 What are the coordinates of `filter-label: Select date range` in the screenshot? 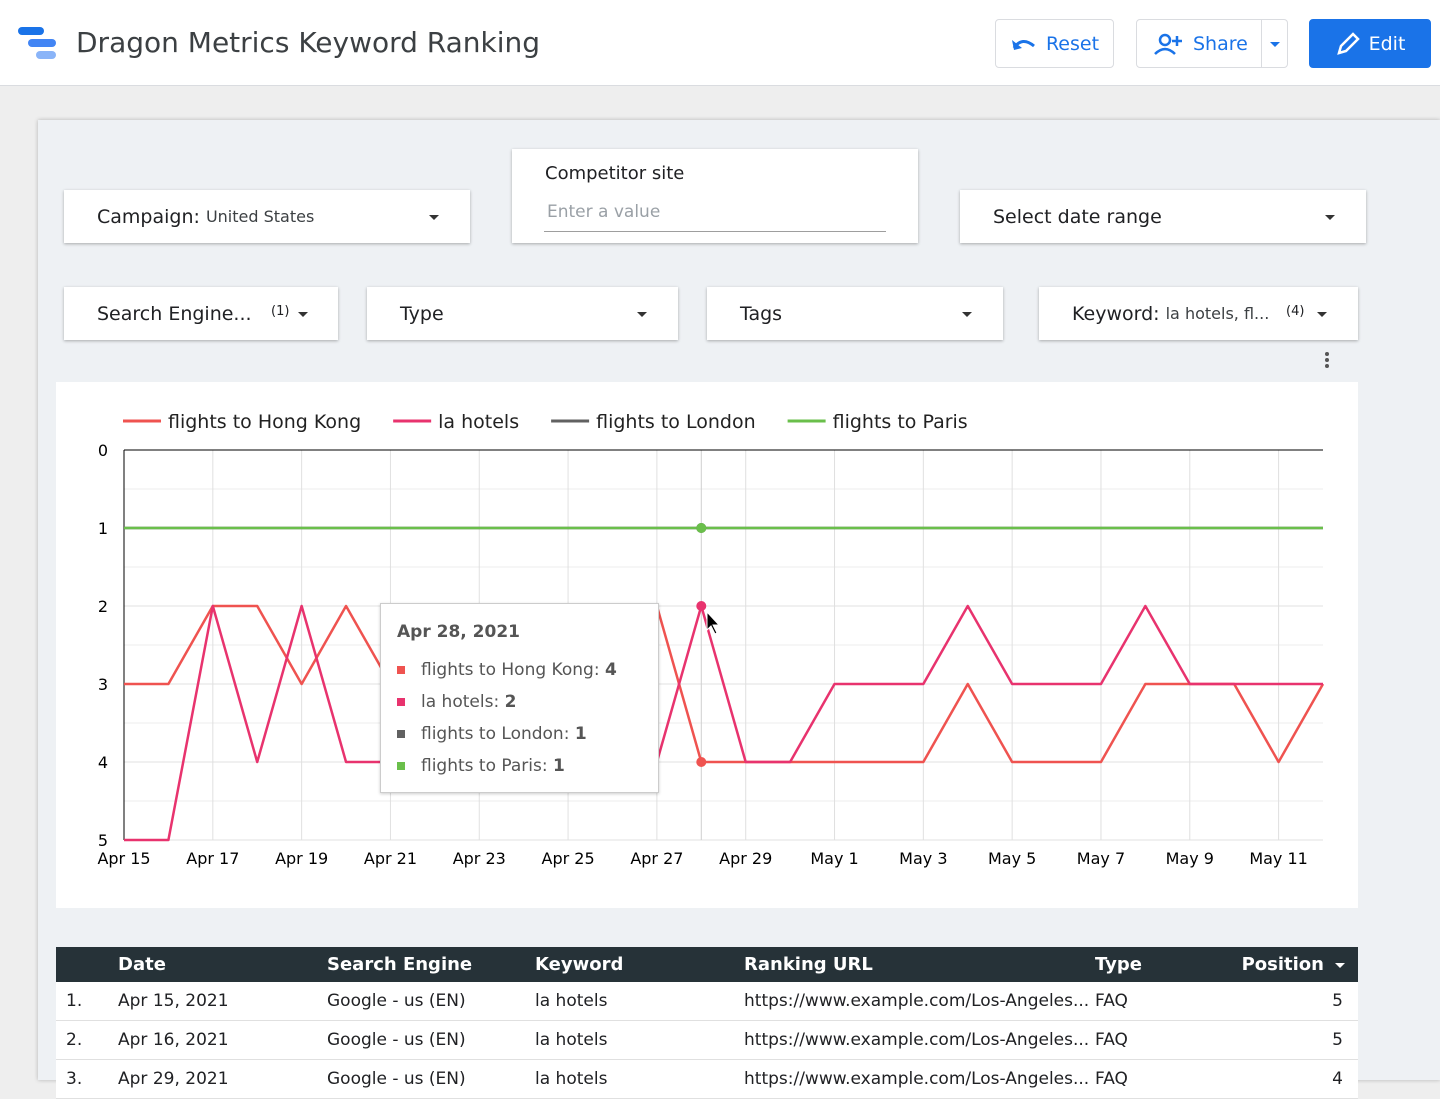 It's located at (1077, 216).